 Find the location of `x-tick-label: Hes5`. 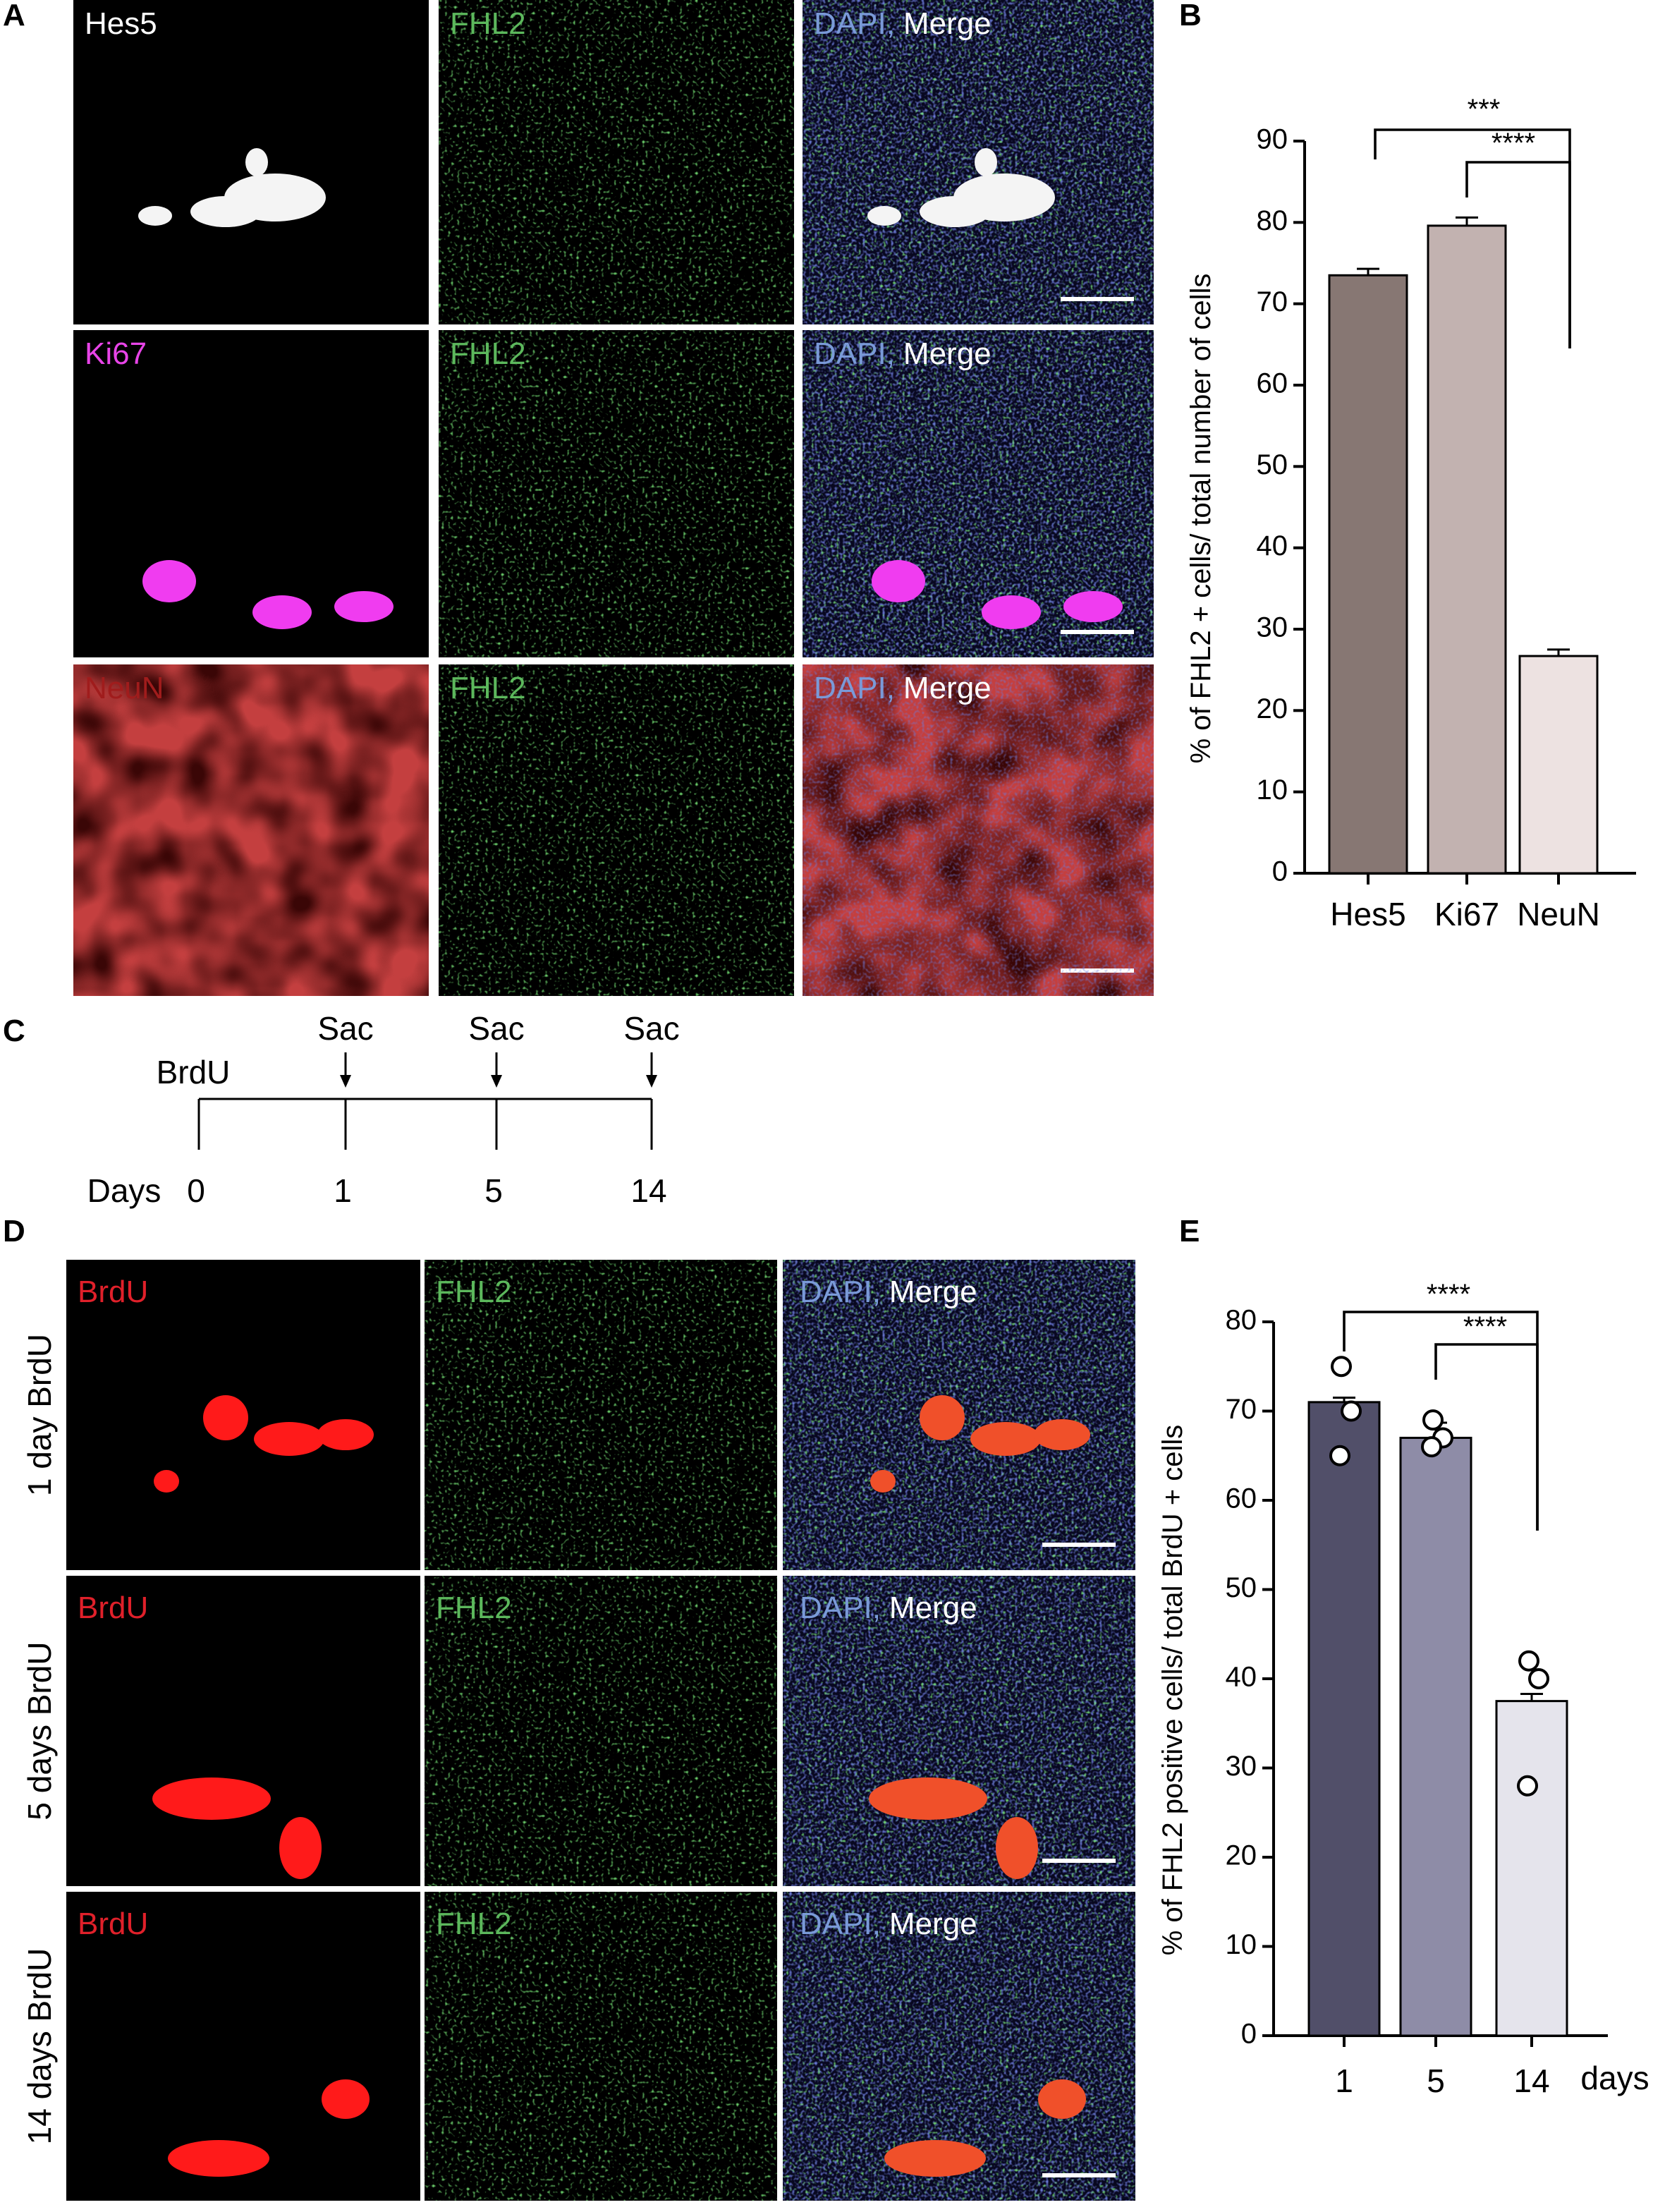

x-tick-label: Hes5 is located at coordinates (1367, 914).